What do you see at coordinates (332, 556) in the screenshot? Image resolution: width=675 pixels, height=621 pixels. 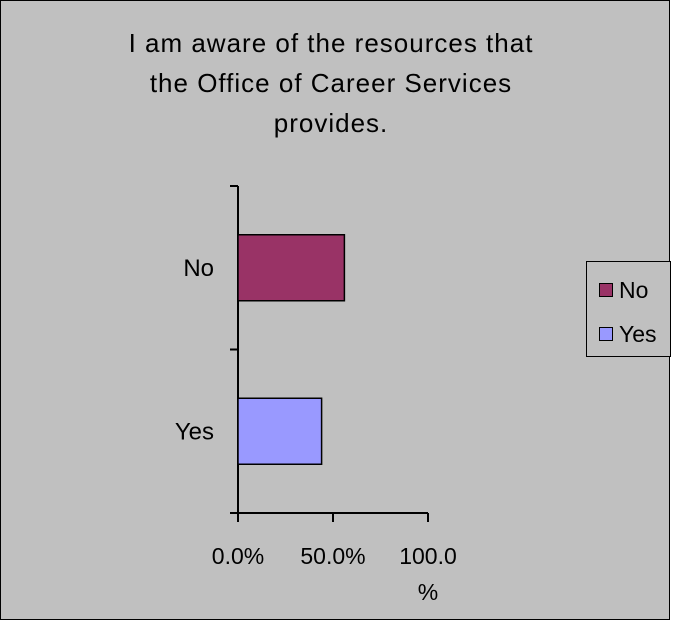 I see `x-tick-label: 50.0%` at bounding box center [332, 556].